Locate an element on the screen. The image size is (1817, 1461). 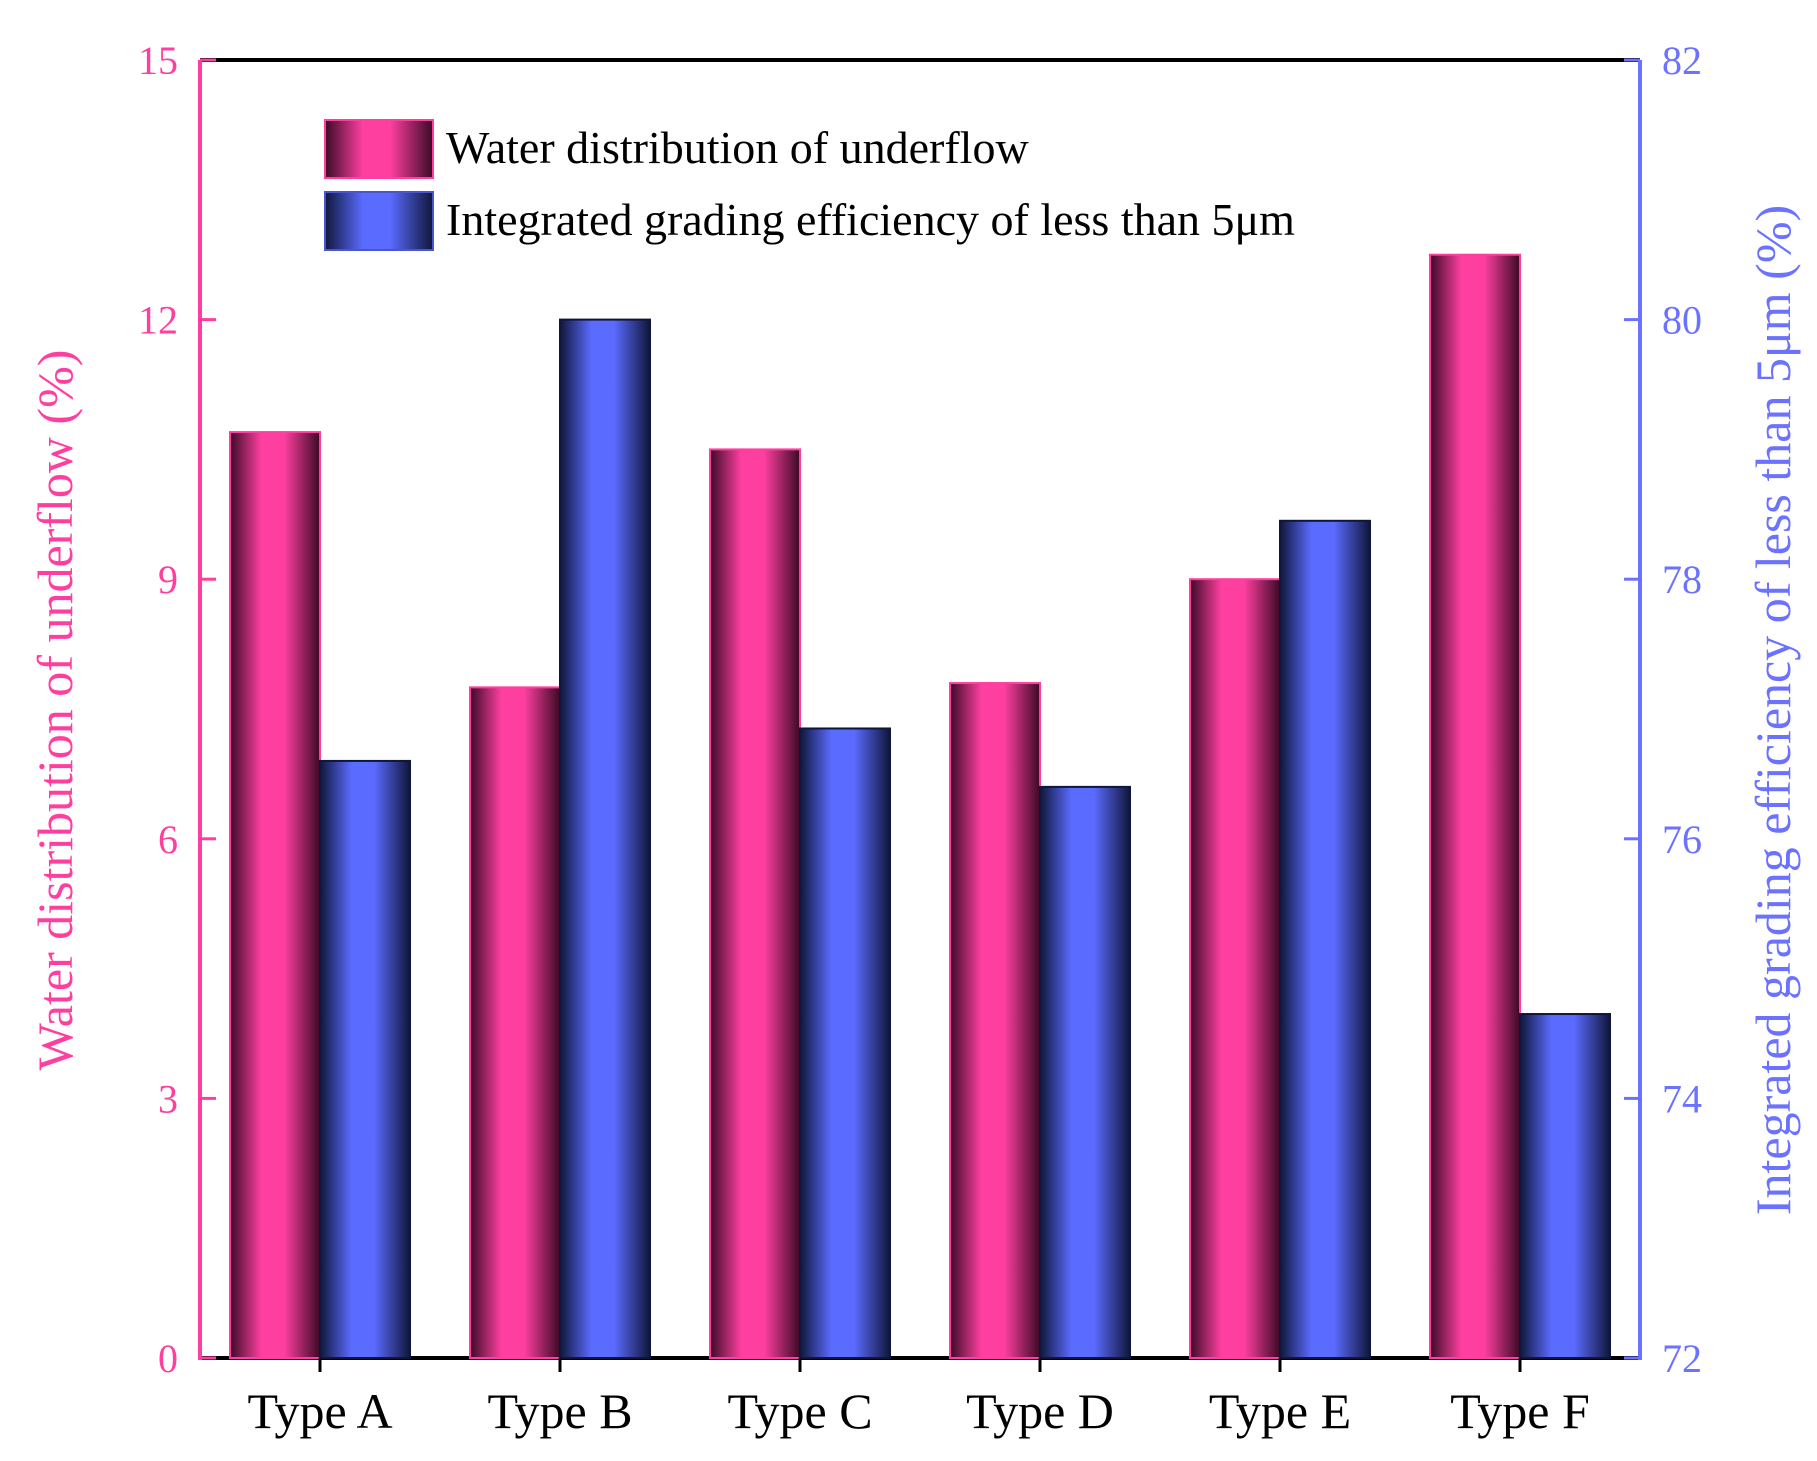
legend-swatch-efficiency is located at coordinates (379, 221).